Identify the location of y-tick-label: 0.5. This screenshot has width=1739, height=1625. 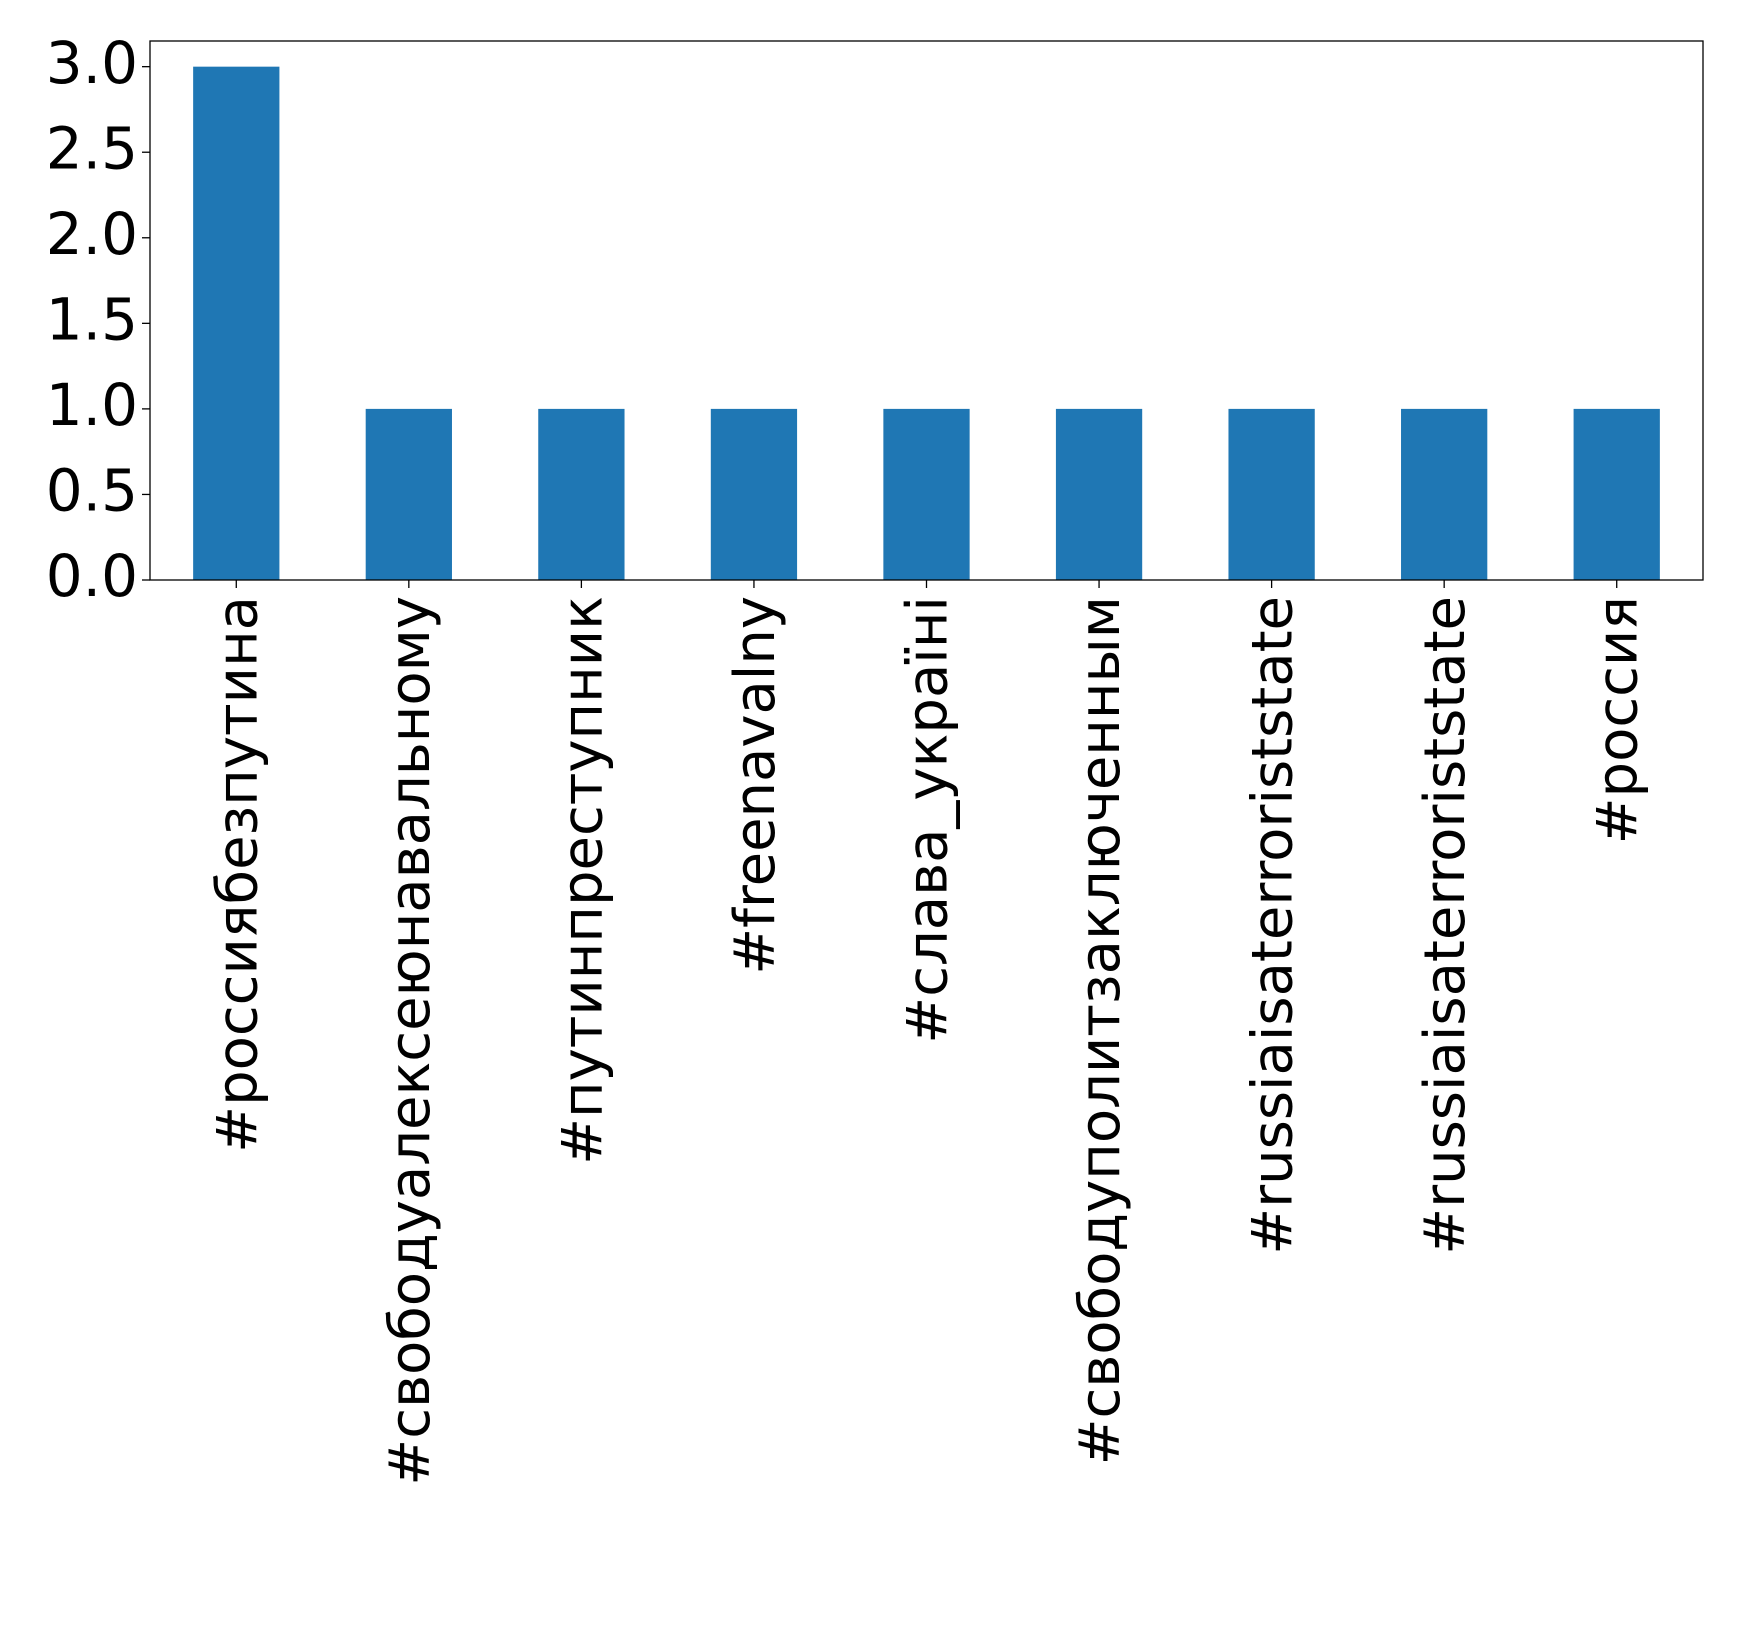
(92, 491).